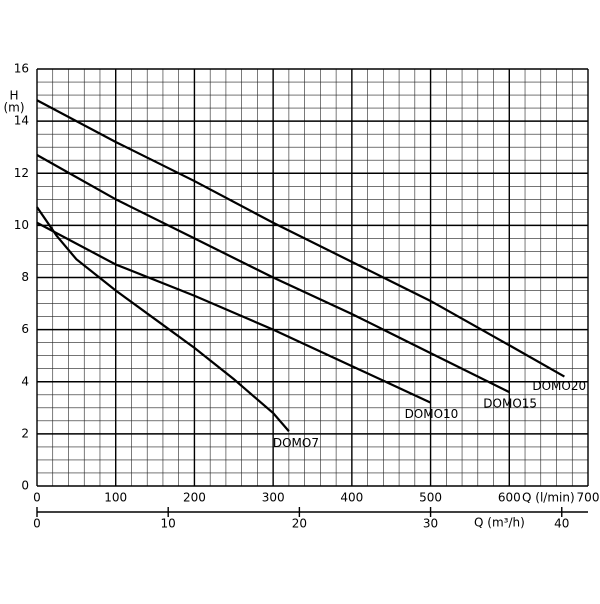  I want to click on y-tick-label: 0, so click(25, 486).